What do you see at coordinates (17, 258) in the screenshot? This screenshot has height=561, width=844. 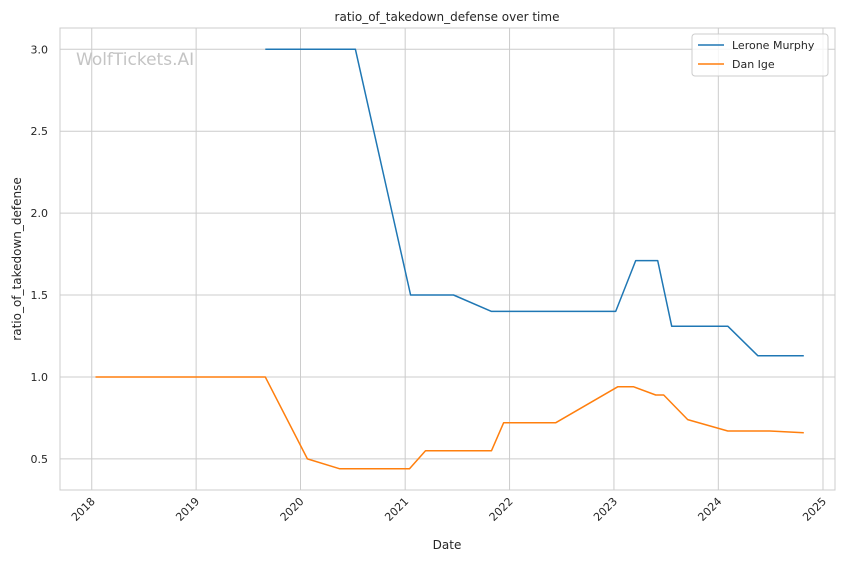 I see `y-axis-label: ratio_of_takedown_defense` at bounding box center [17, 258].